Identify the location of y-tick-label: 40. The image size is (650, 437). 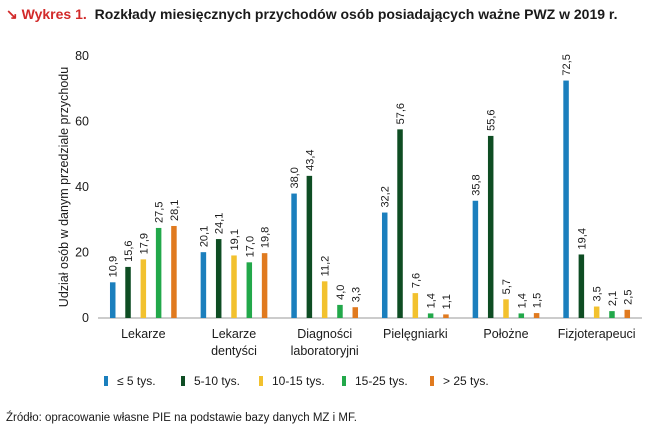
(82, 187).